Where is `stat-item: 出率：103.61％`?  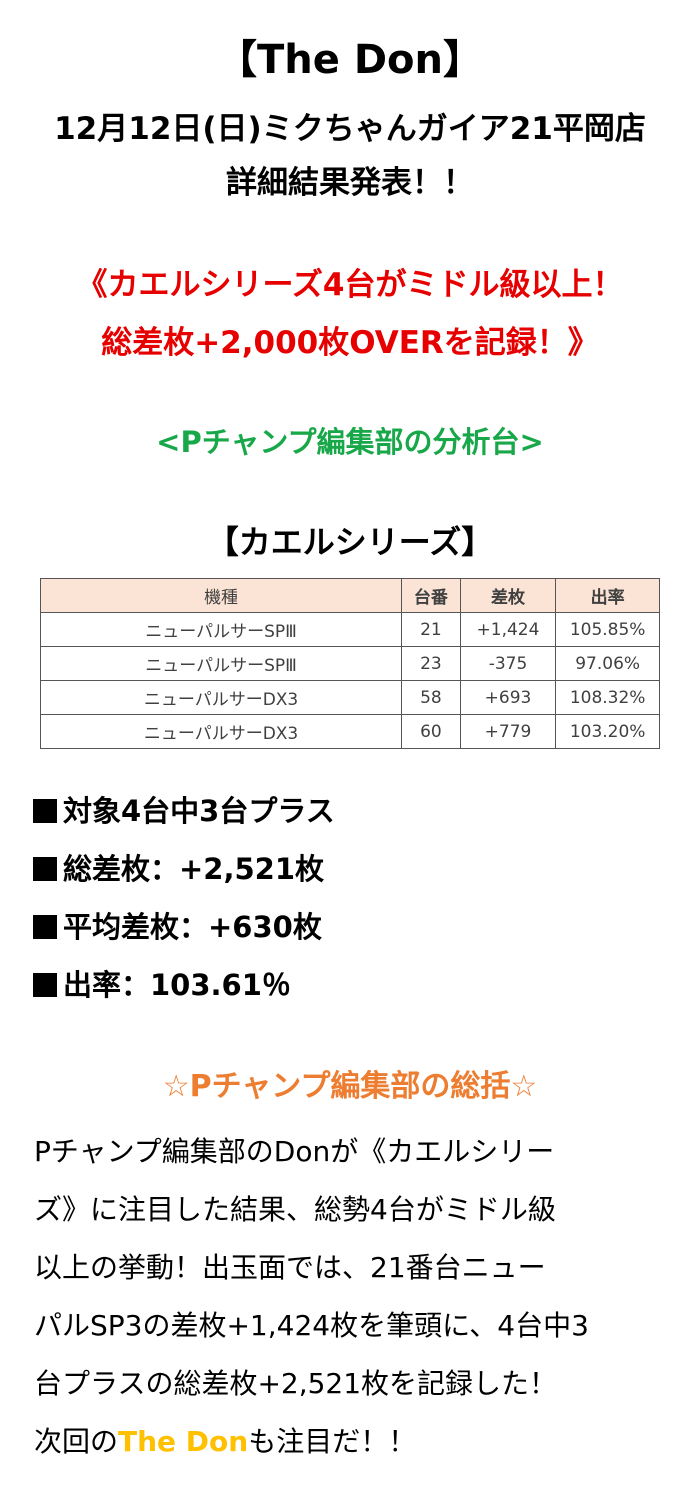 stat-item: 出率：103.61％ is located at coordinates (184, 989).